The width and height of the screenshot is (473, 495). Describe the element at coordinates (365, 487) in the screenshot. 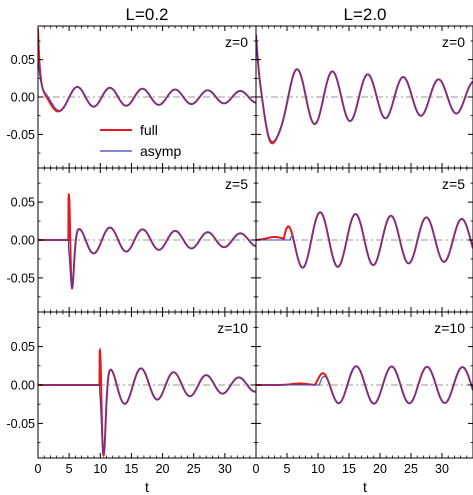

I see `x-axis-label-right: t` at that location.